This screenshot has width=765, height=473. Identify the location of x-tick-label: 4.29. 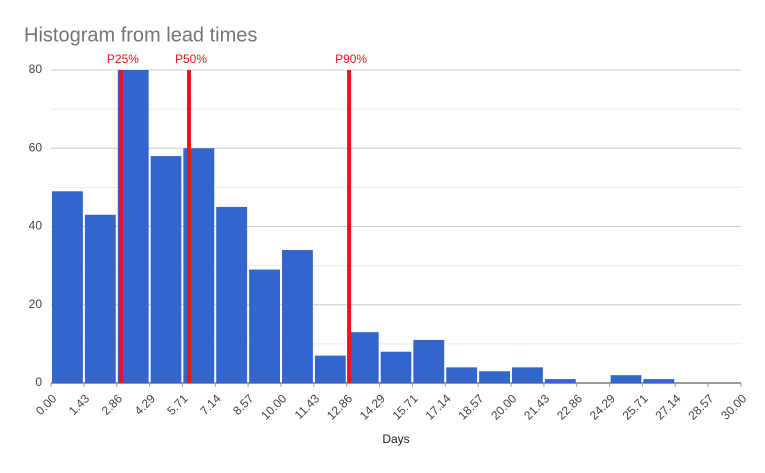
(145, 404).